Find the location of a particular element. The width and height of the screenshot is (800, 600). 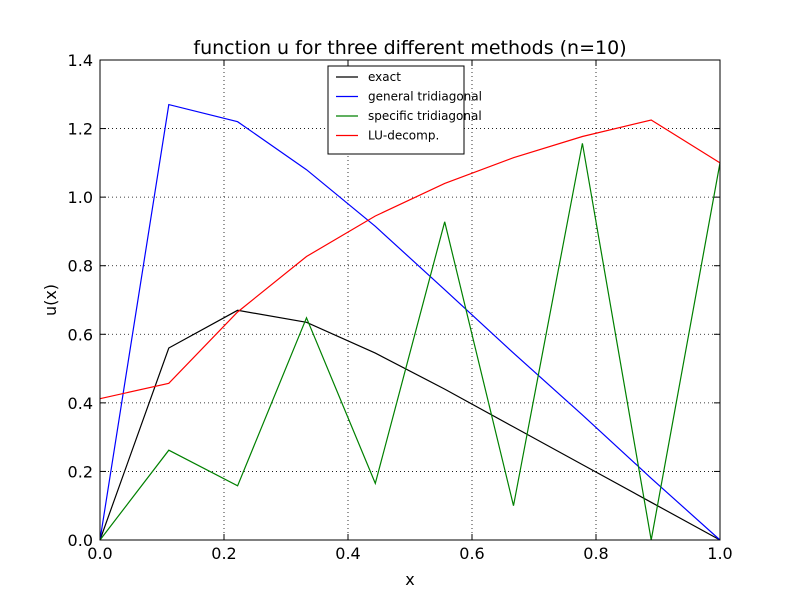

y-tick-label: 1.4 is located at coordinates (80, 60).